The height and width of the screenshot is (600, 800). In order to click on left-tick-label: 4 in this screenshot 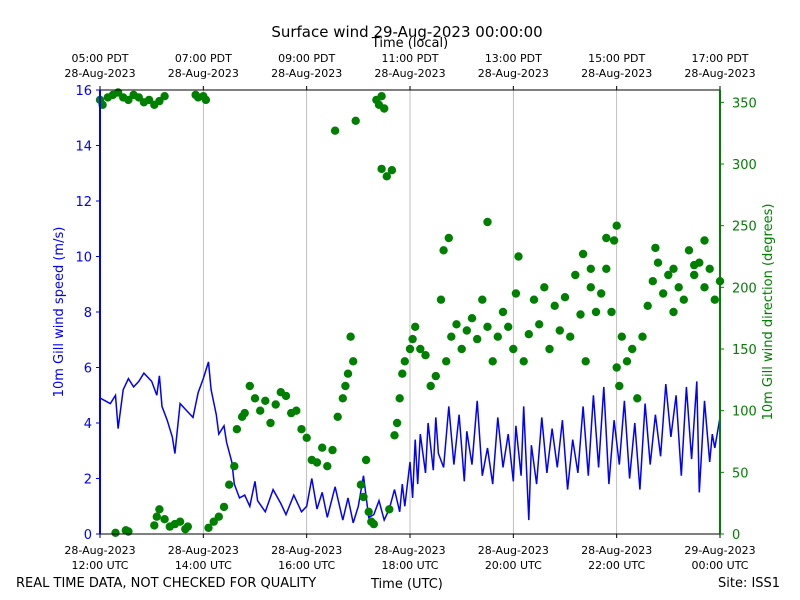, I will do `click(88, 424)`.